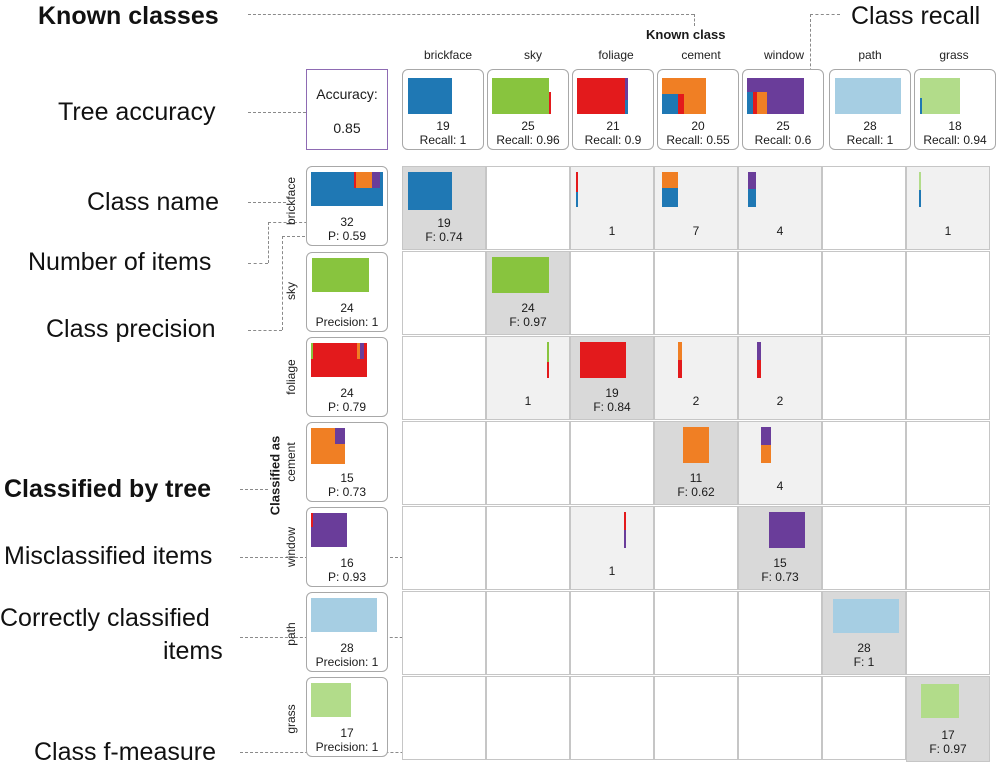  Describe the element at coordinates (528, 208) in the screenshot. I see `cell-brickface-sky` at that location.